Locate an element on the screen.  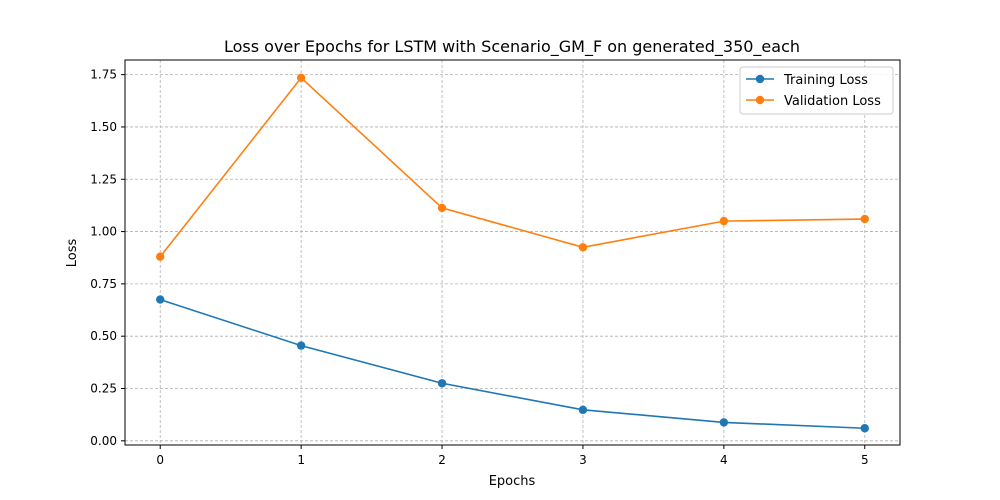
y-tick-label: 1.75 is located at coordinates (103, 75).